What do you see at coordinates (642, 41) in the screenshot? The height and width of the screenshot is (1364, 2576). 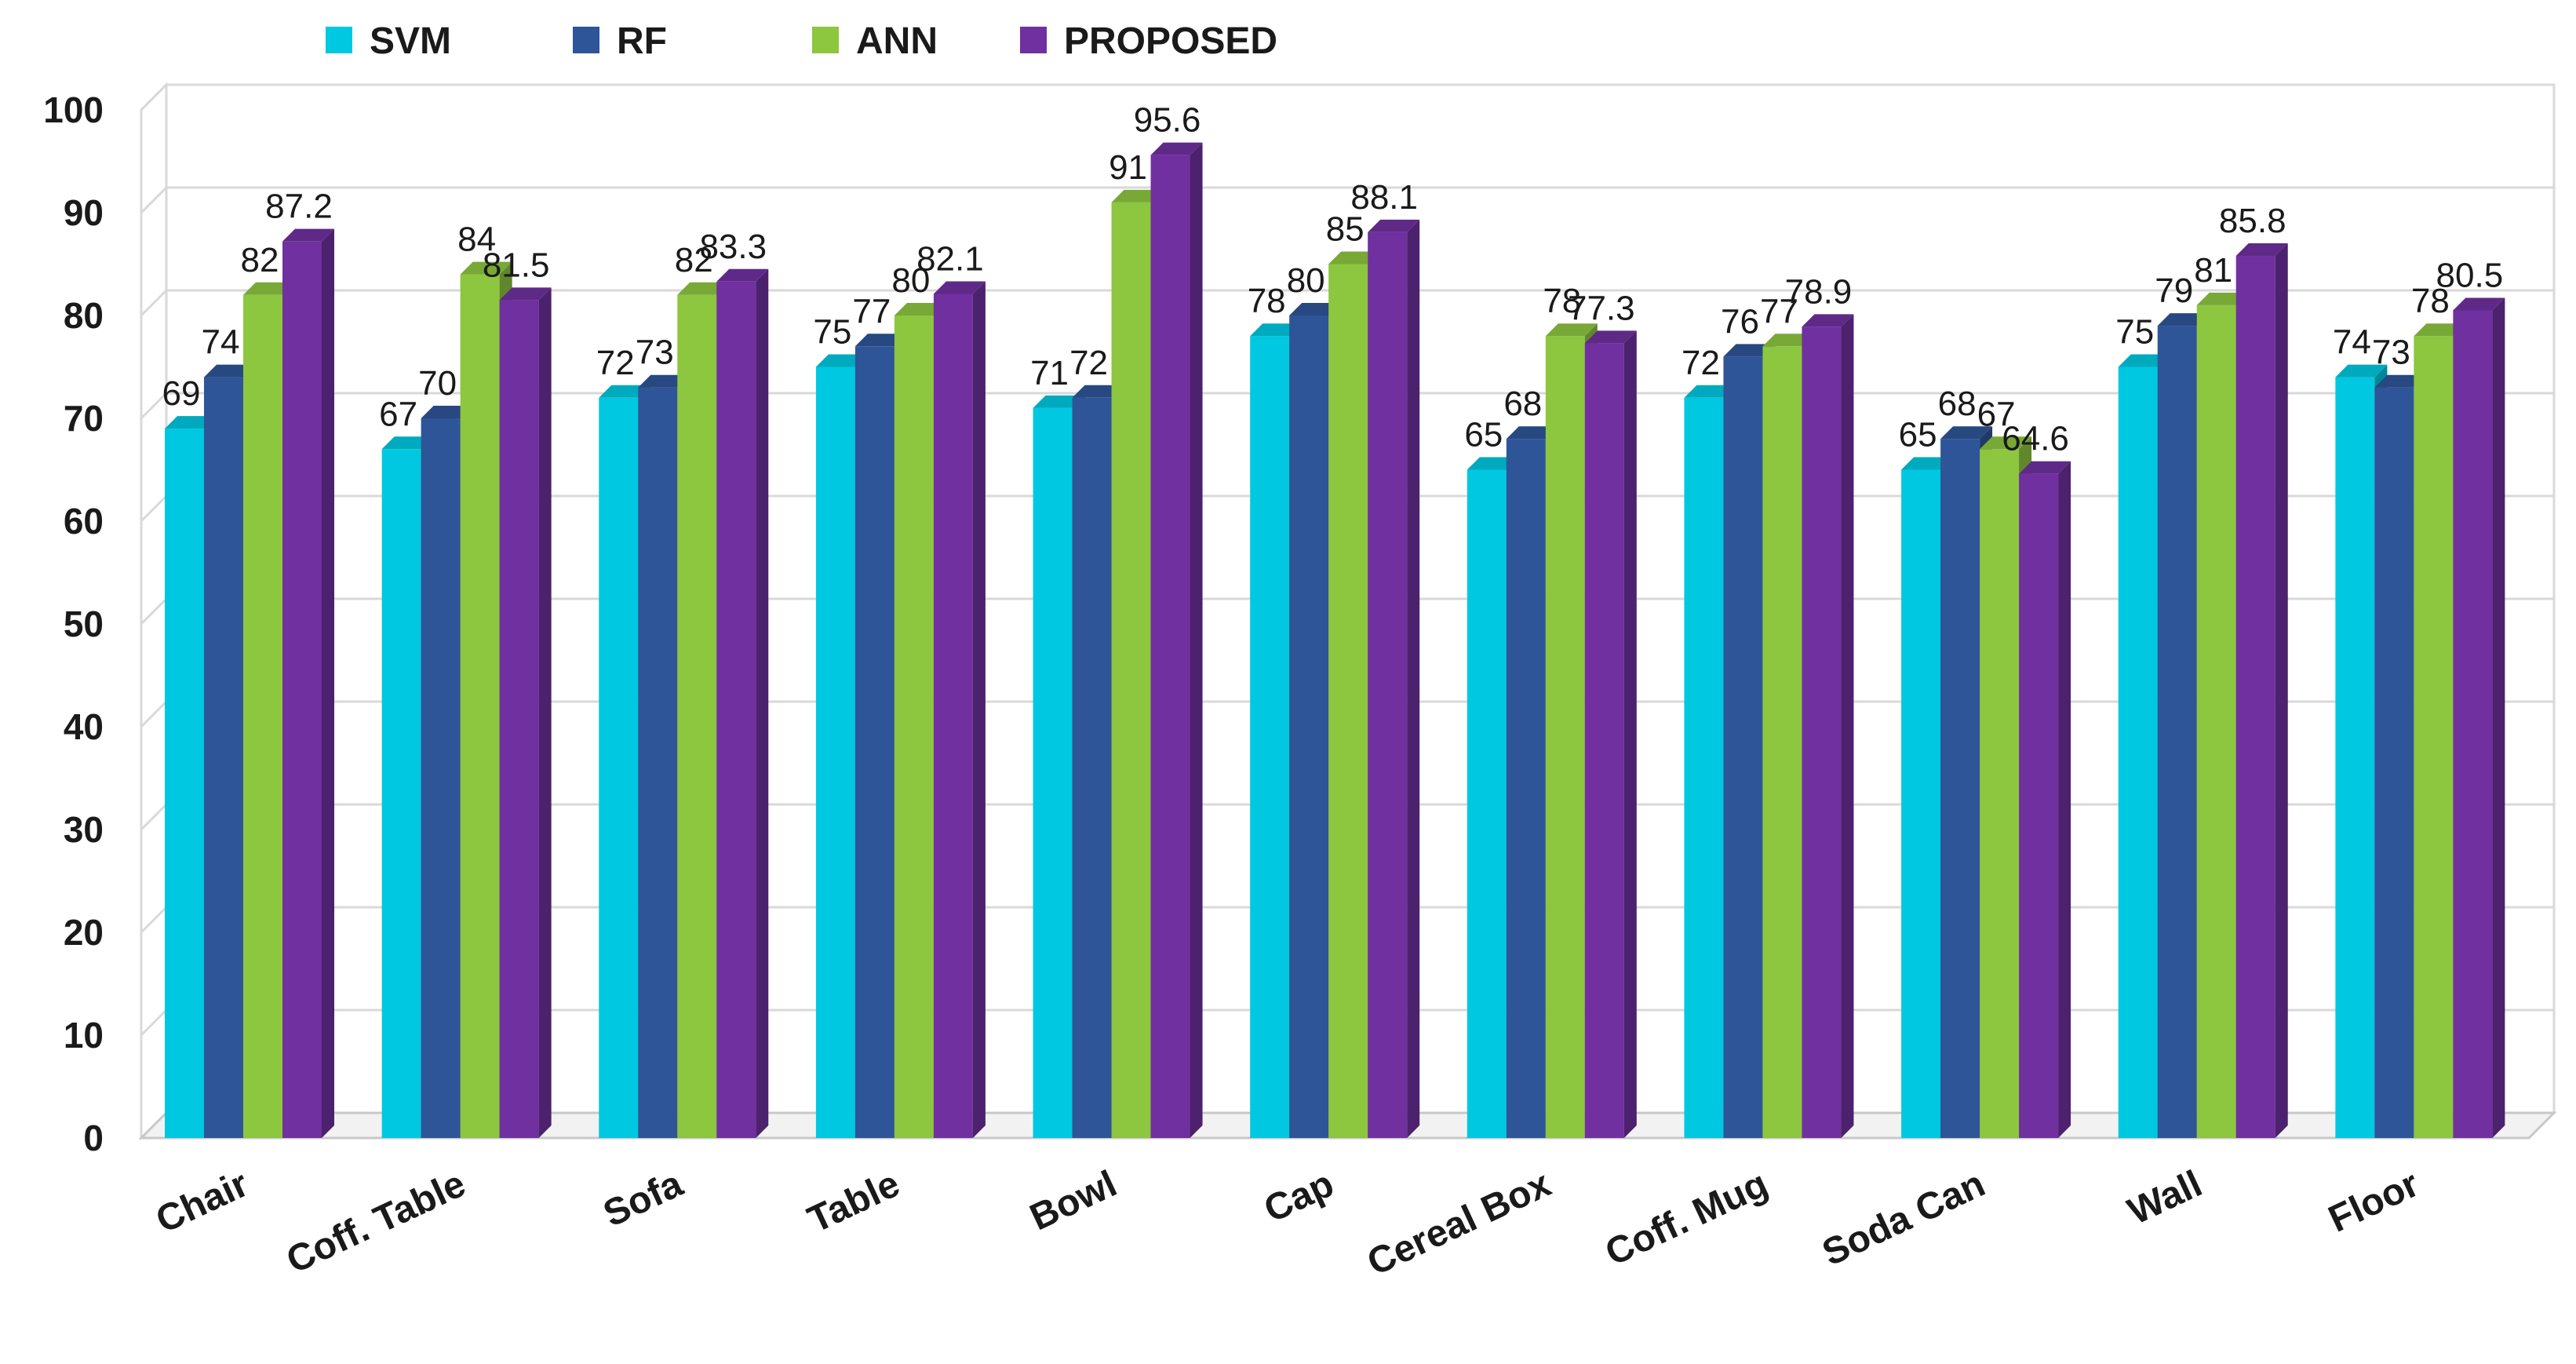 I see `legend-label: RF` at bounding box center [642, 41].